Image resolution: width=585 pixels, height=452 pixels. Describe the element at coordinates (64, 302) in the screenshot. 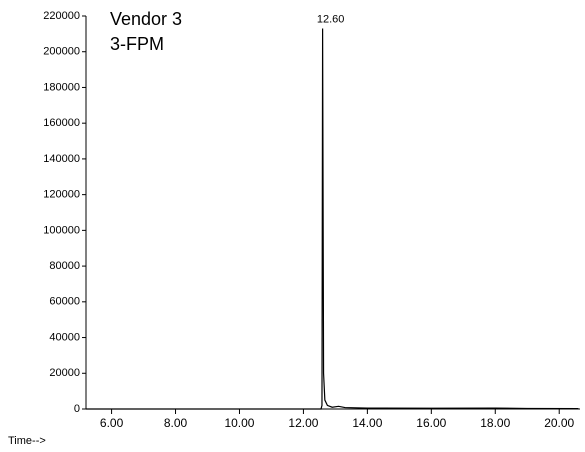

I see `y-tick-label: 60000` at that location.